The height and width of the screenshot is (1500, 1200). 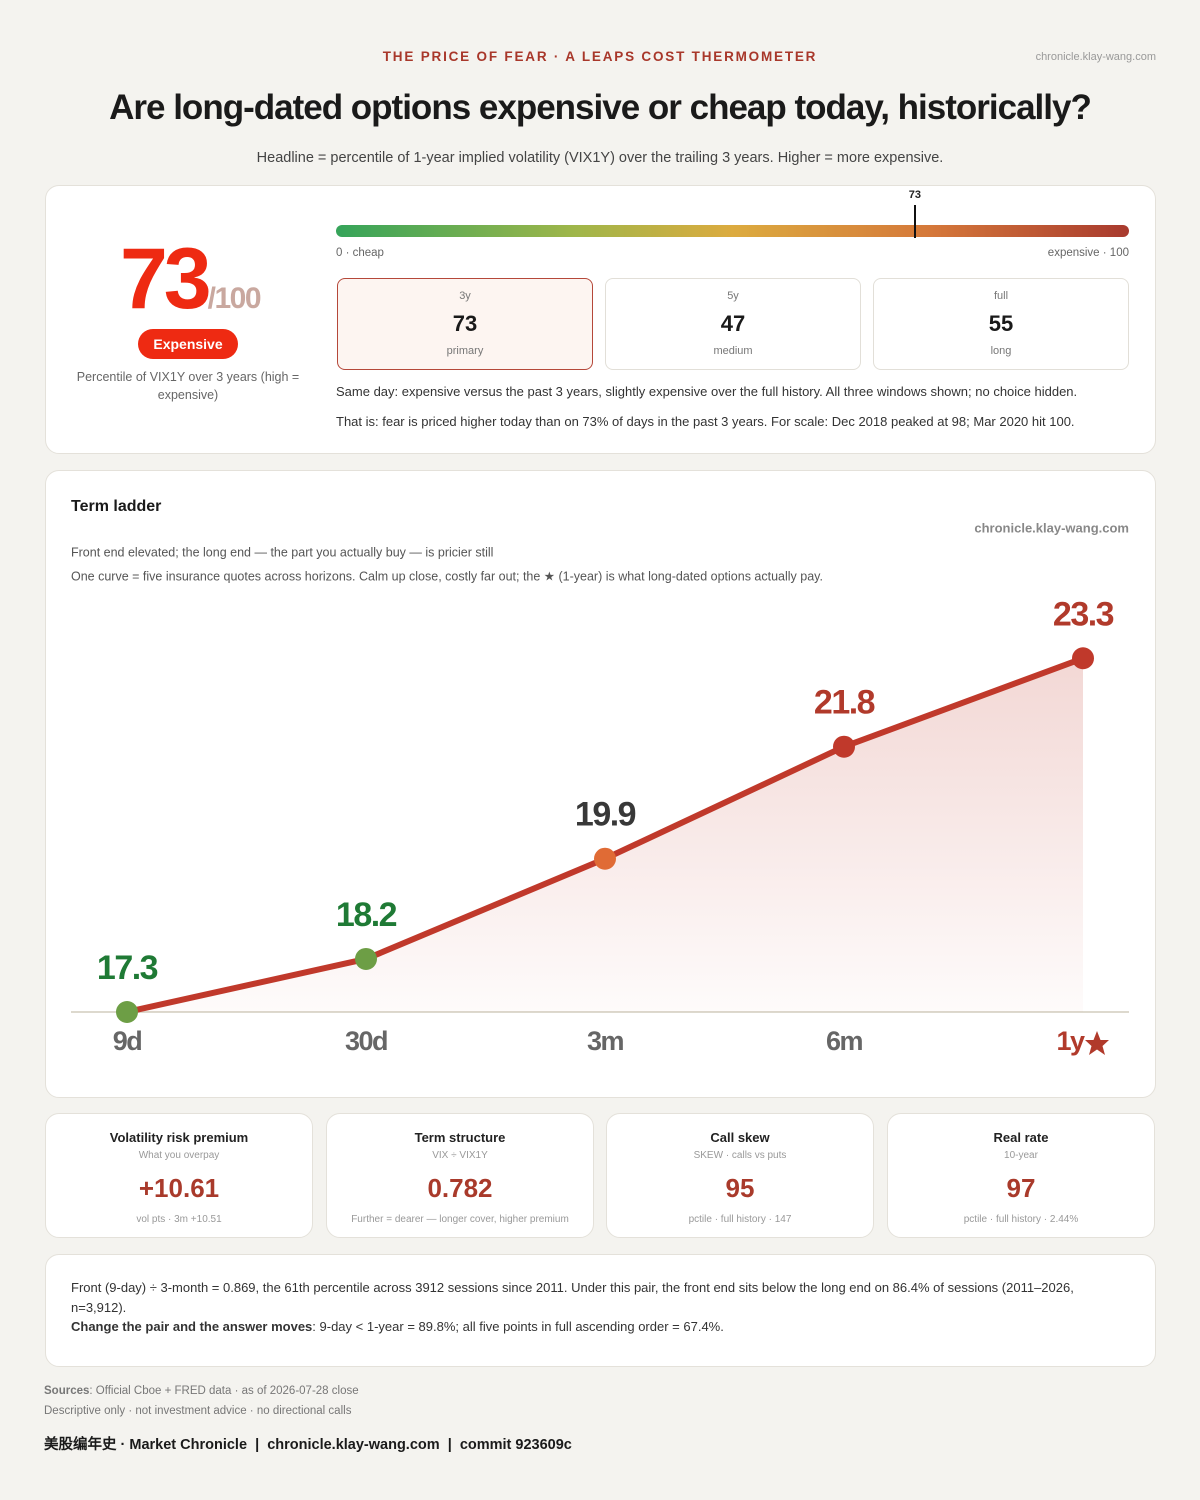 What do you see at coordinates (914, 221) in the screenshot?
I see `gauge-marker` at bounding box center [914, 221].